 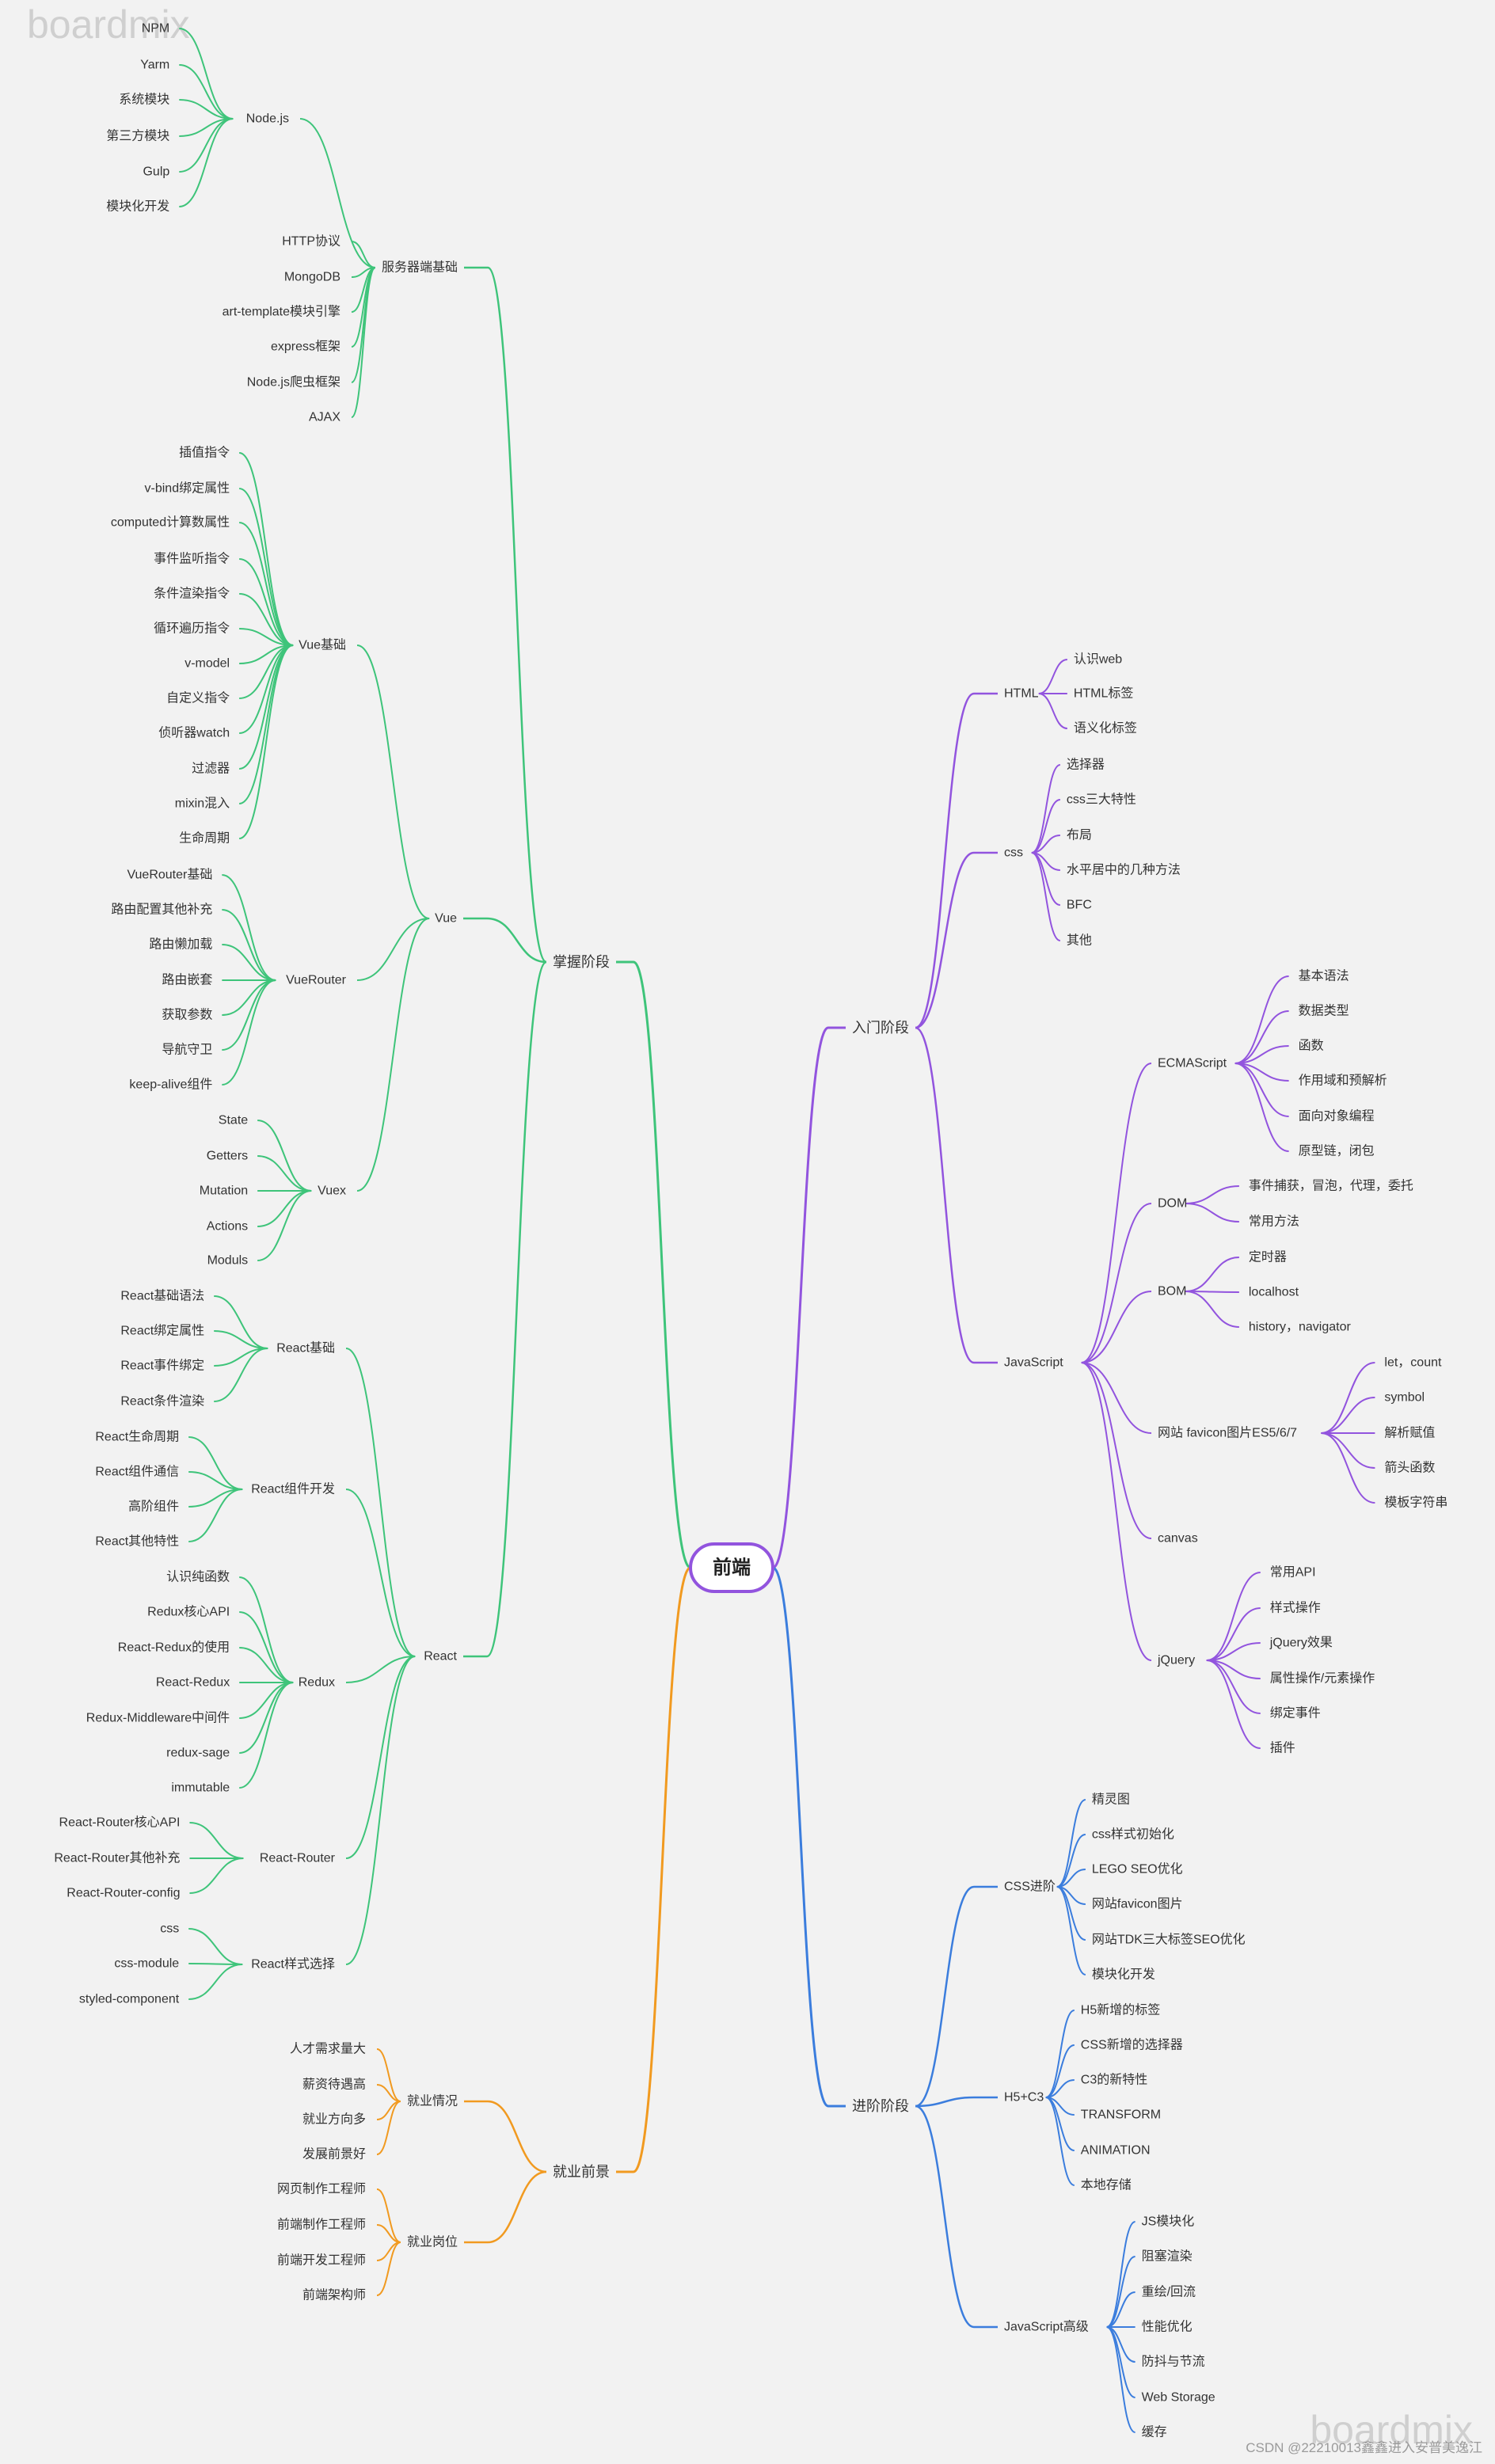 What do you see at coordinates (1111, 1800) in the screenshot?
I see `node-label-cn: 精灵图` at bounding box center [1111, 1800].